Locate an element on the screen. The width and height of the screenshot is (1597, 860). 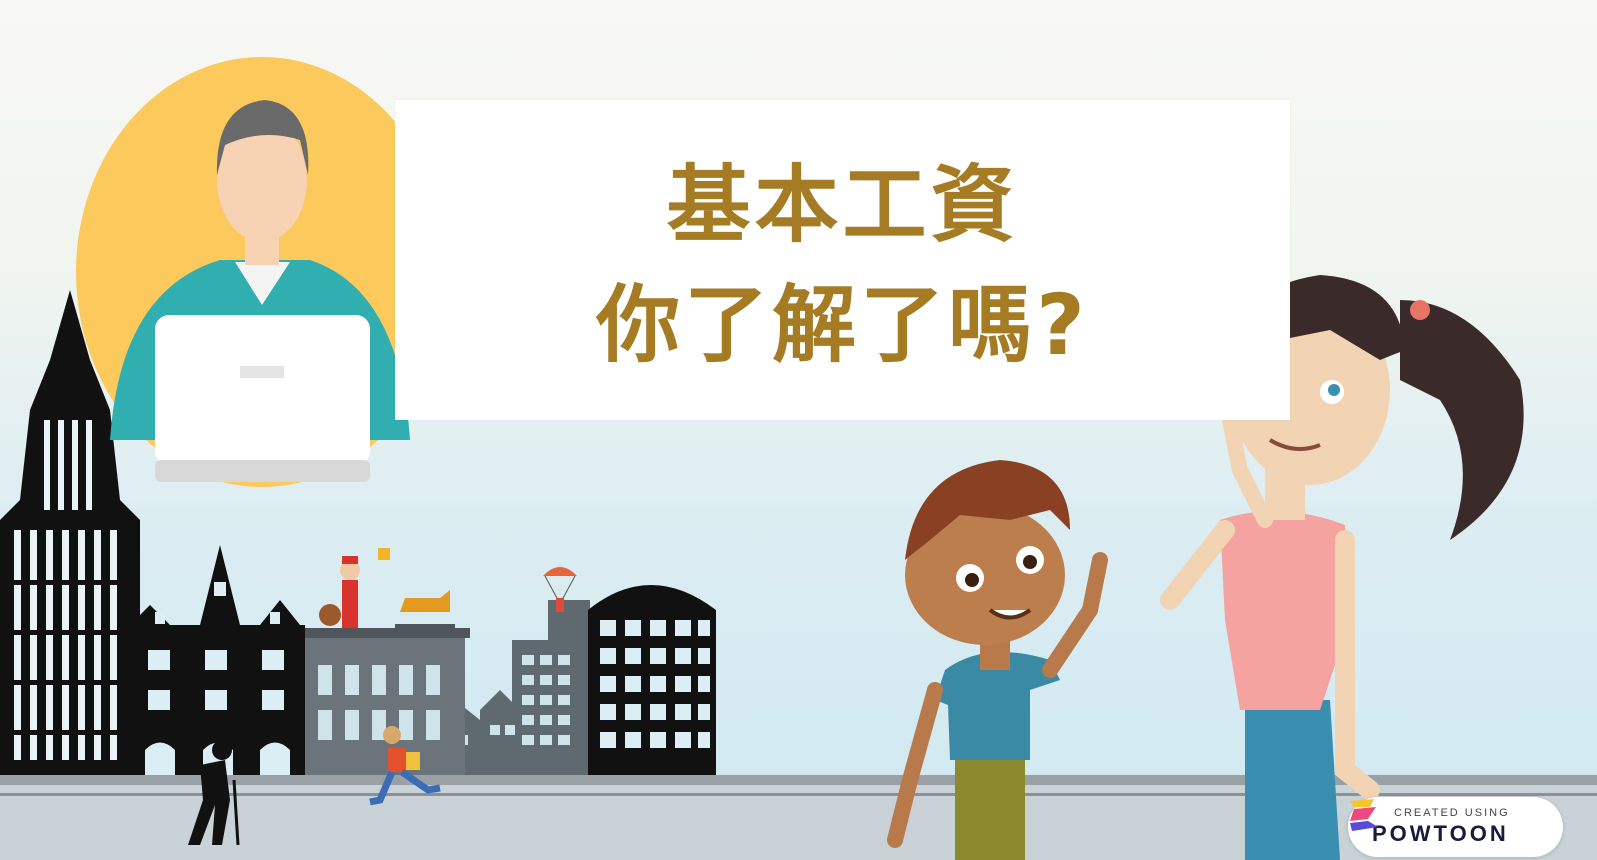
old-man-walking is located at coordinates (214, 793).